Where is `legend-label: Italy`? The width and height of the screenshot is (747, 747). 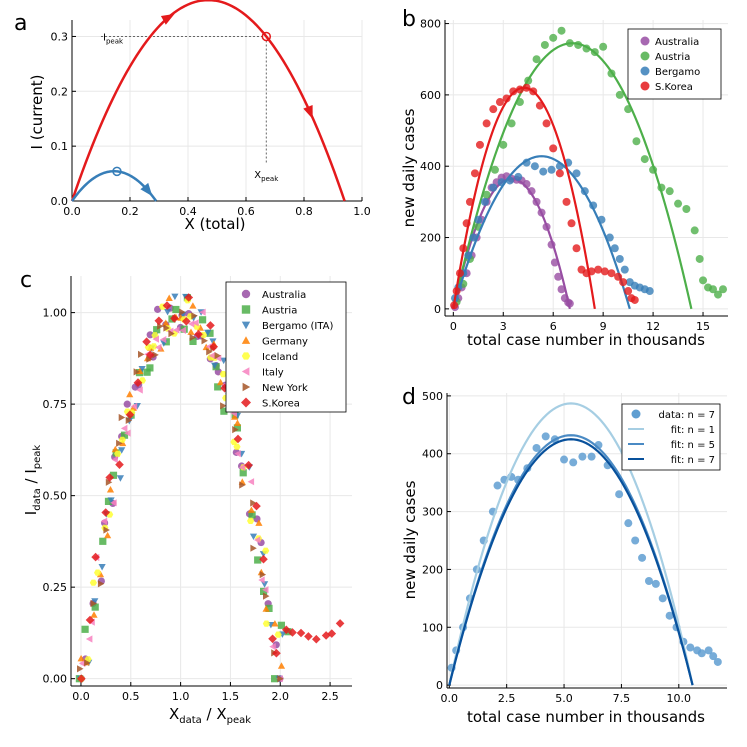 legend-label: Italy is located at coordinates (273, 373).